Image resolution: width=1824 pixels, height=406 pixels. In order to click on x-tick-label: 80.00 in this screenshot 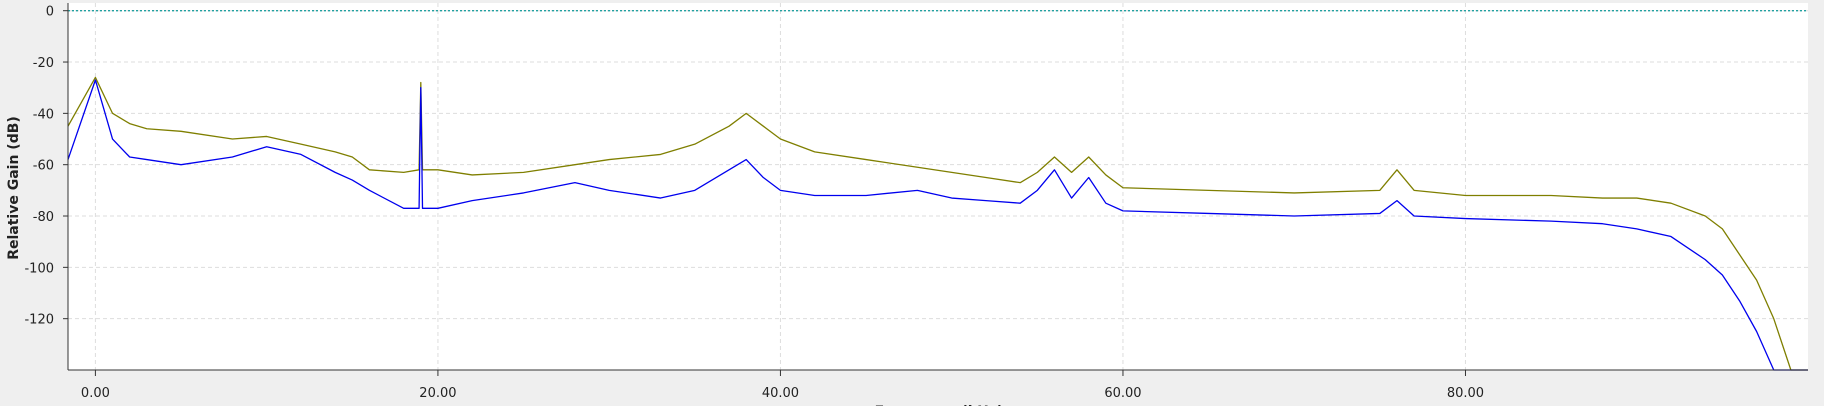, I will do `click(1465, 393)`.